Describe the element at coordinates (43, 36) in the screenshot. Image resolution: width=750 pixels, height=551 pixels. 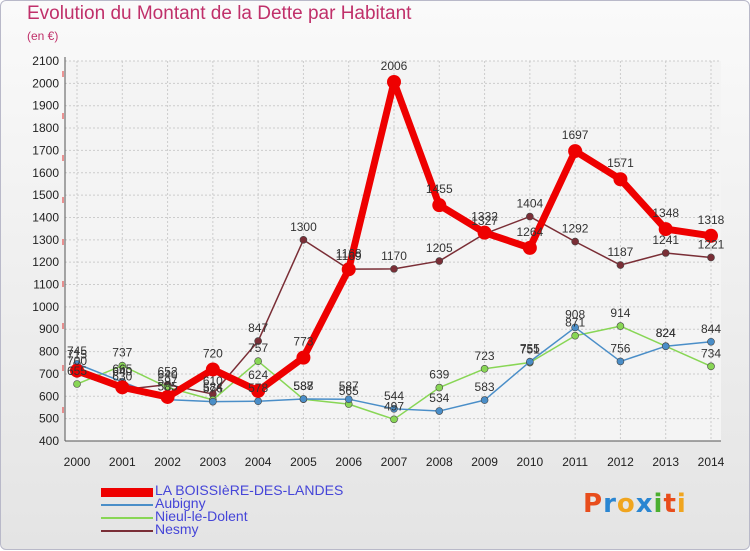
I see `unit-label: (en €)` at that location.